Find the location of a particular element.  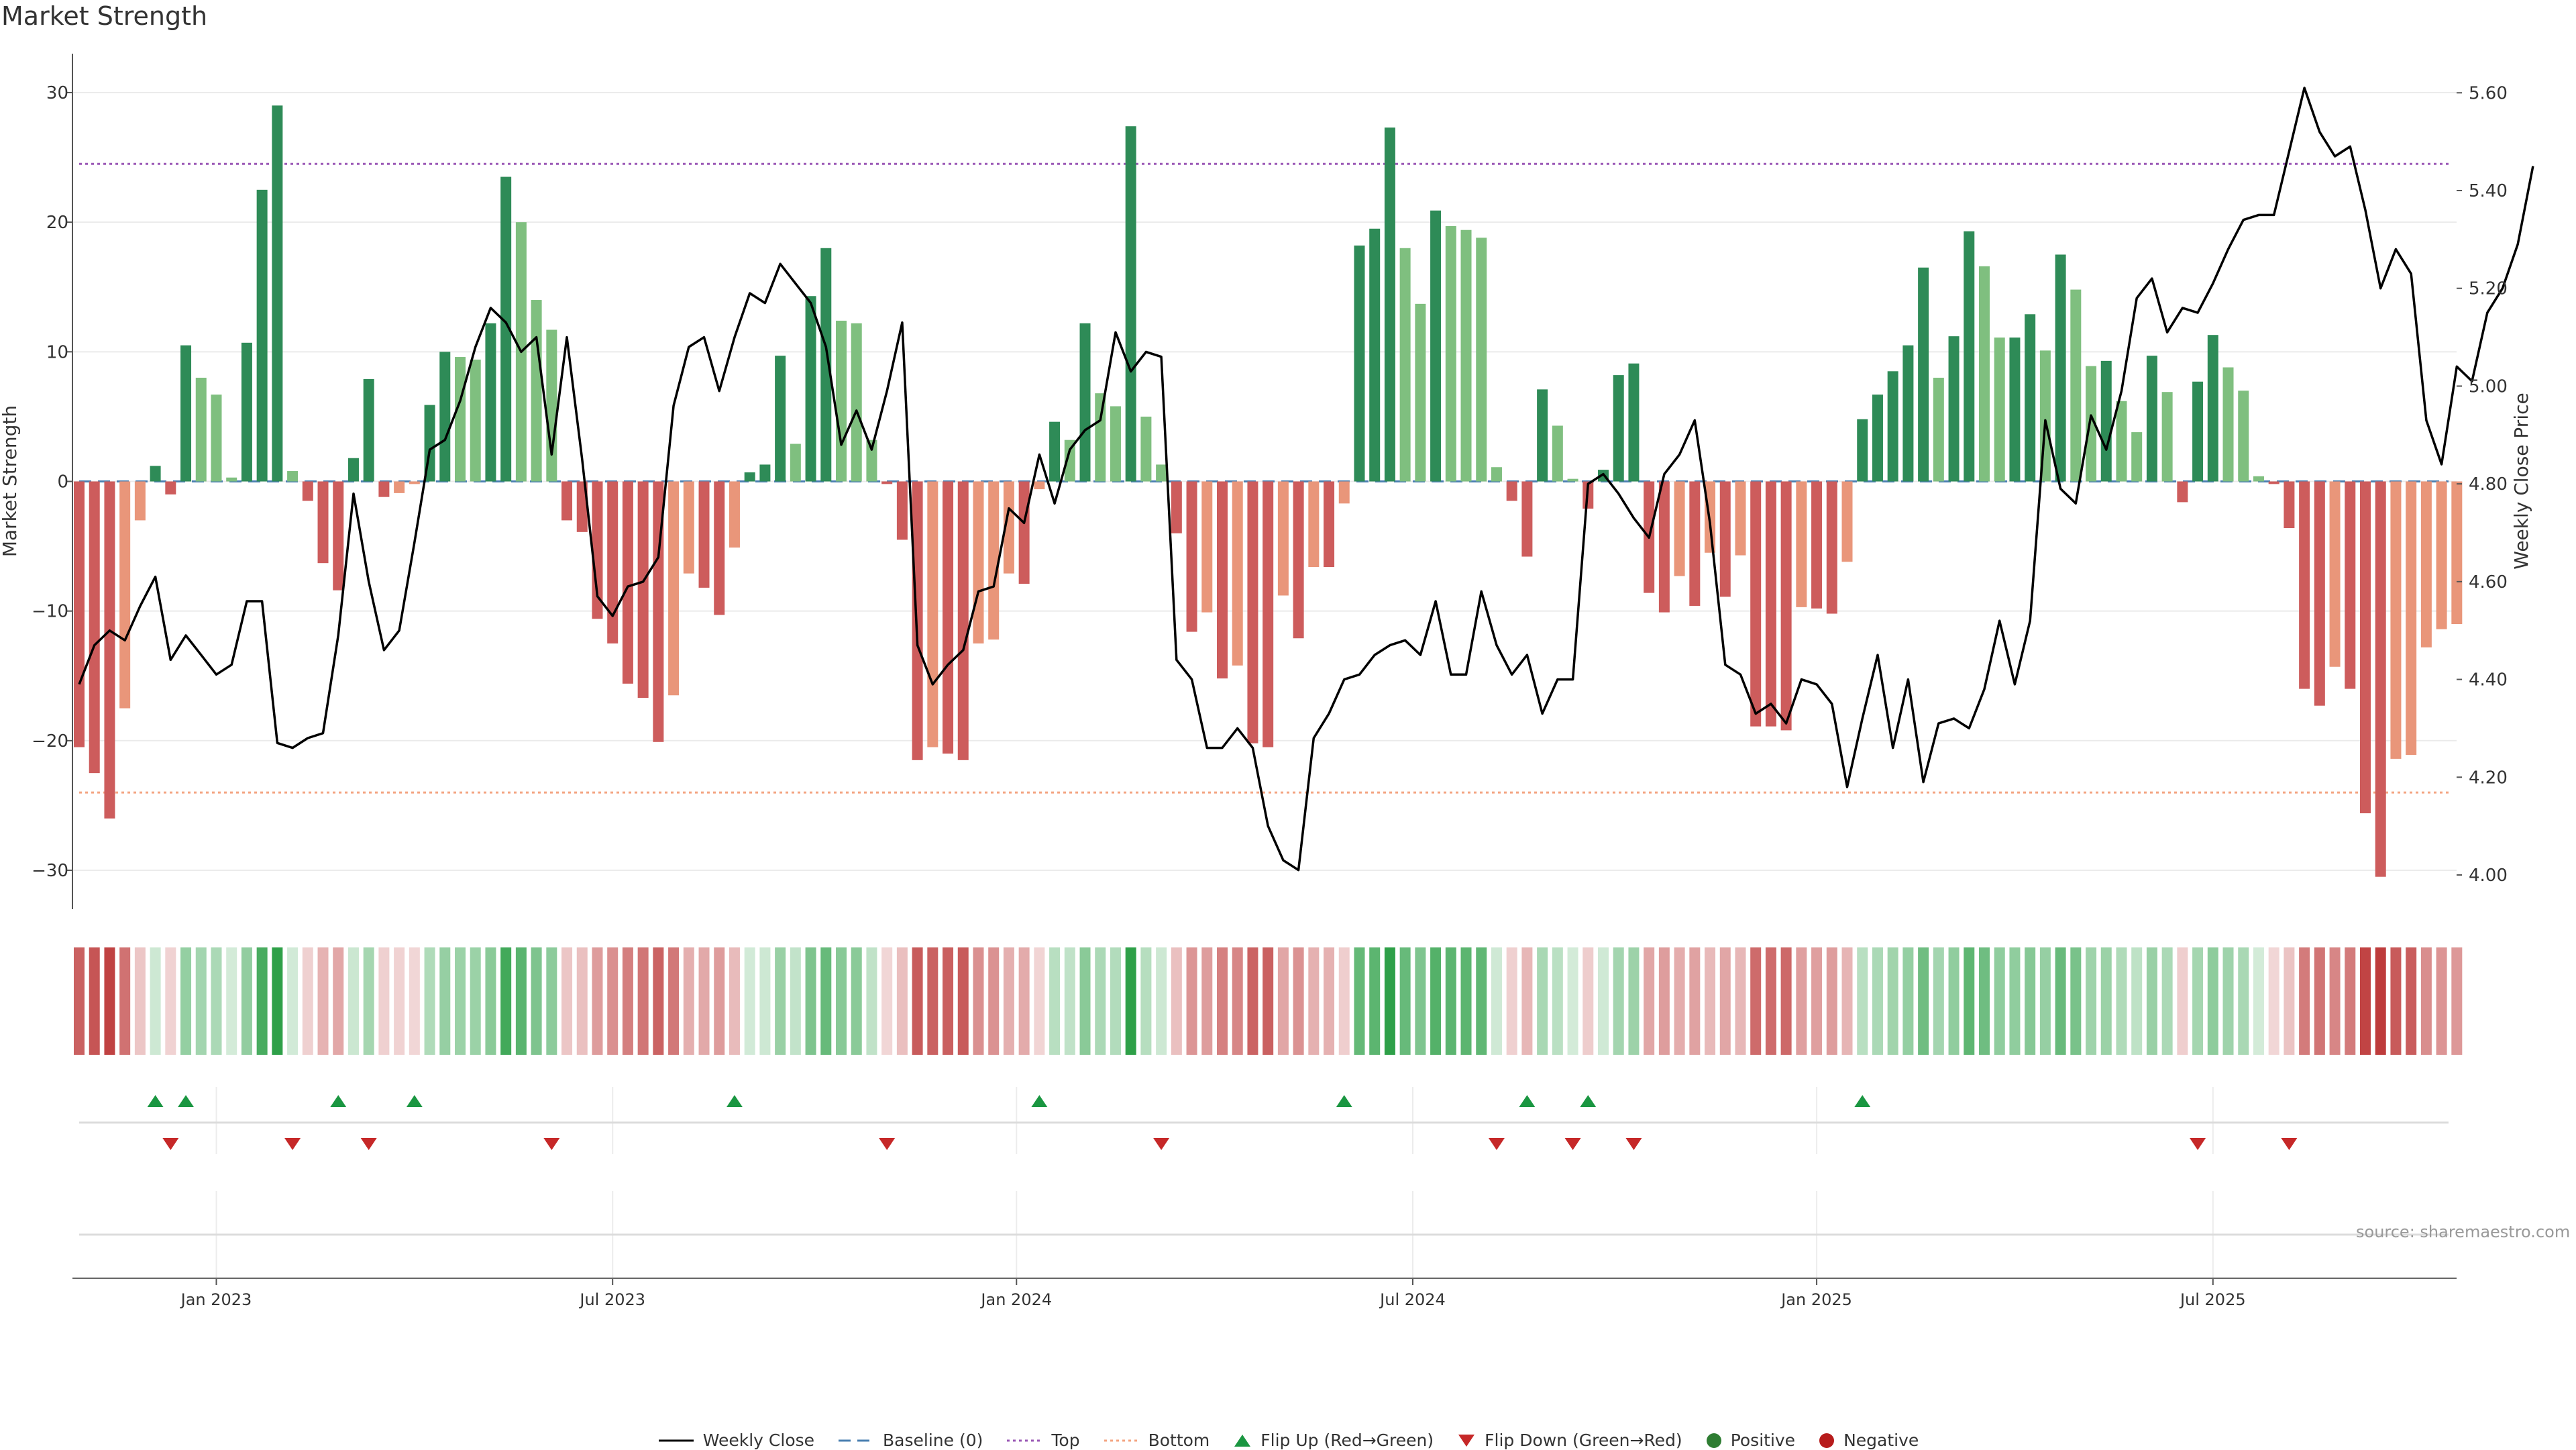

legend-bottom: Bottom is located at coordinates (1156, 1440).